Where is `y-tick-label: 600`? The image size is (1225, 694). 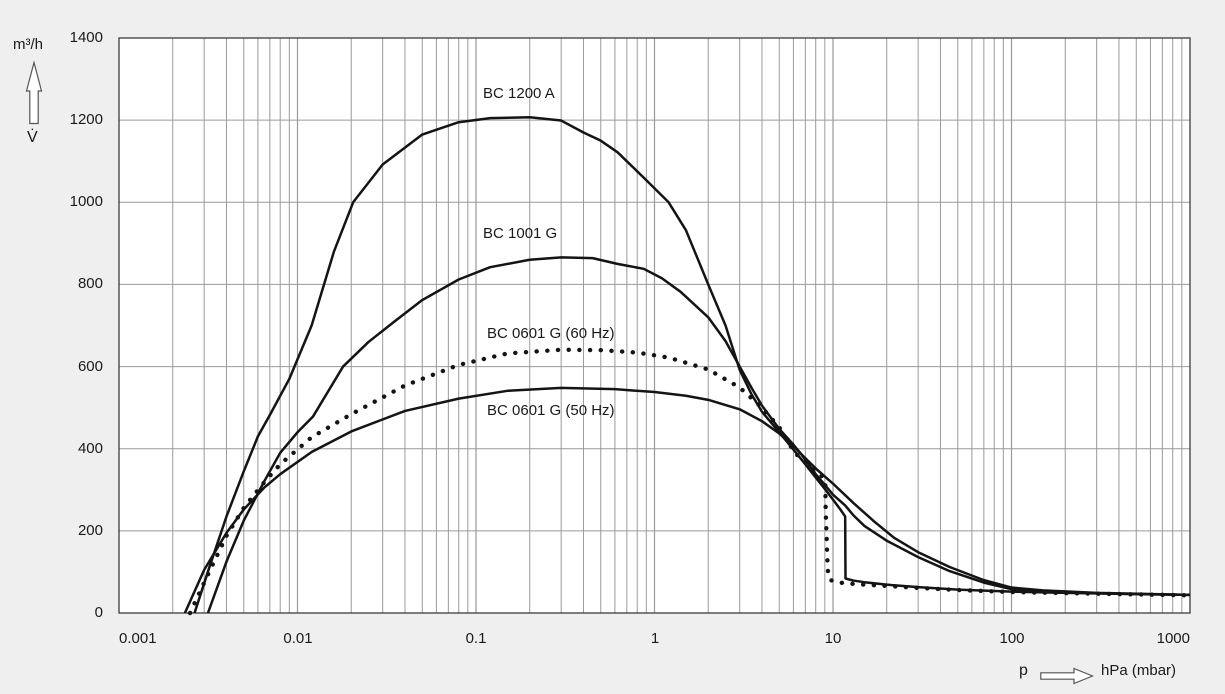 y-tick-label: 600 is located at coordinates (90, 366).